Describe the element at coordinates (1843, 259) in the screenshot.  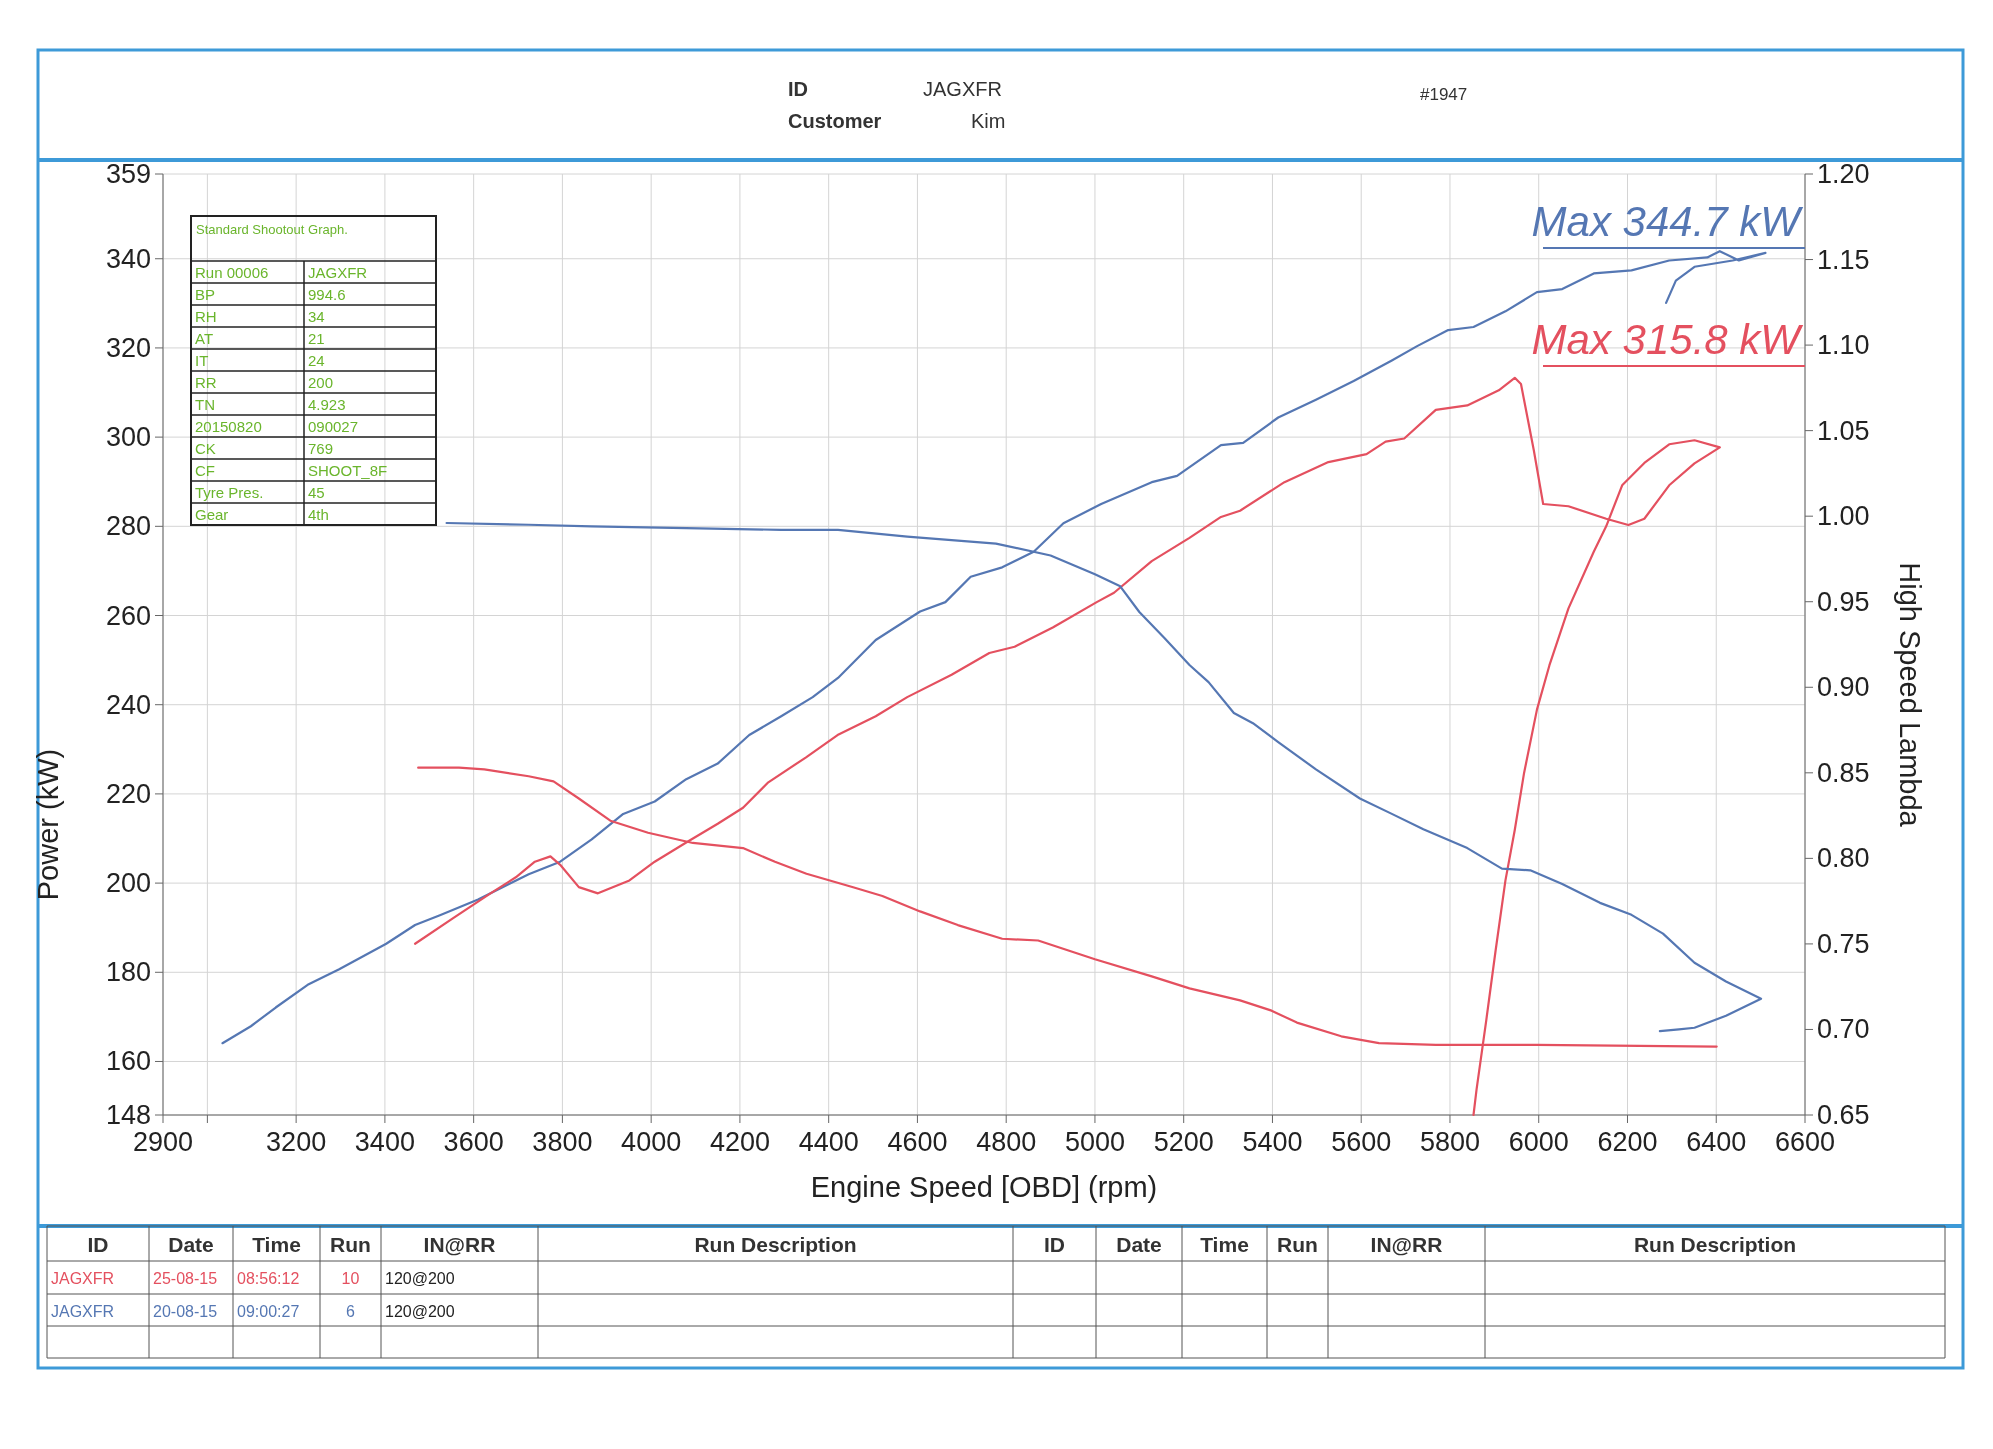
I see `y2-tick-label: 1.15` at that location.